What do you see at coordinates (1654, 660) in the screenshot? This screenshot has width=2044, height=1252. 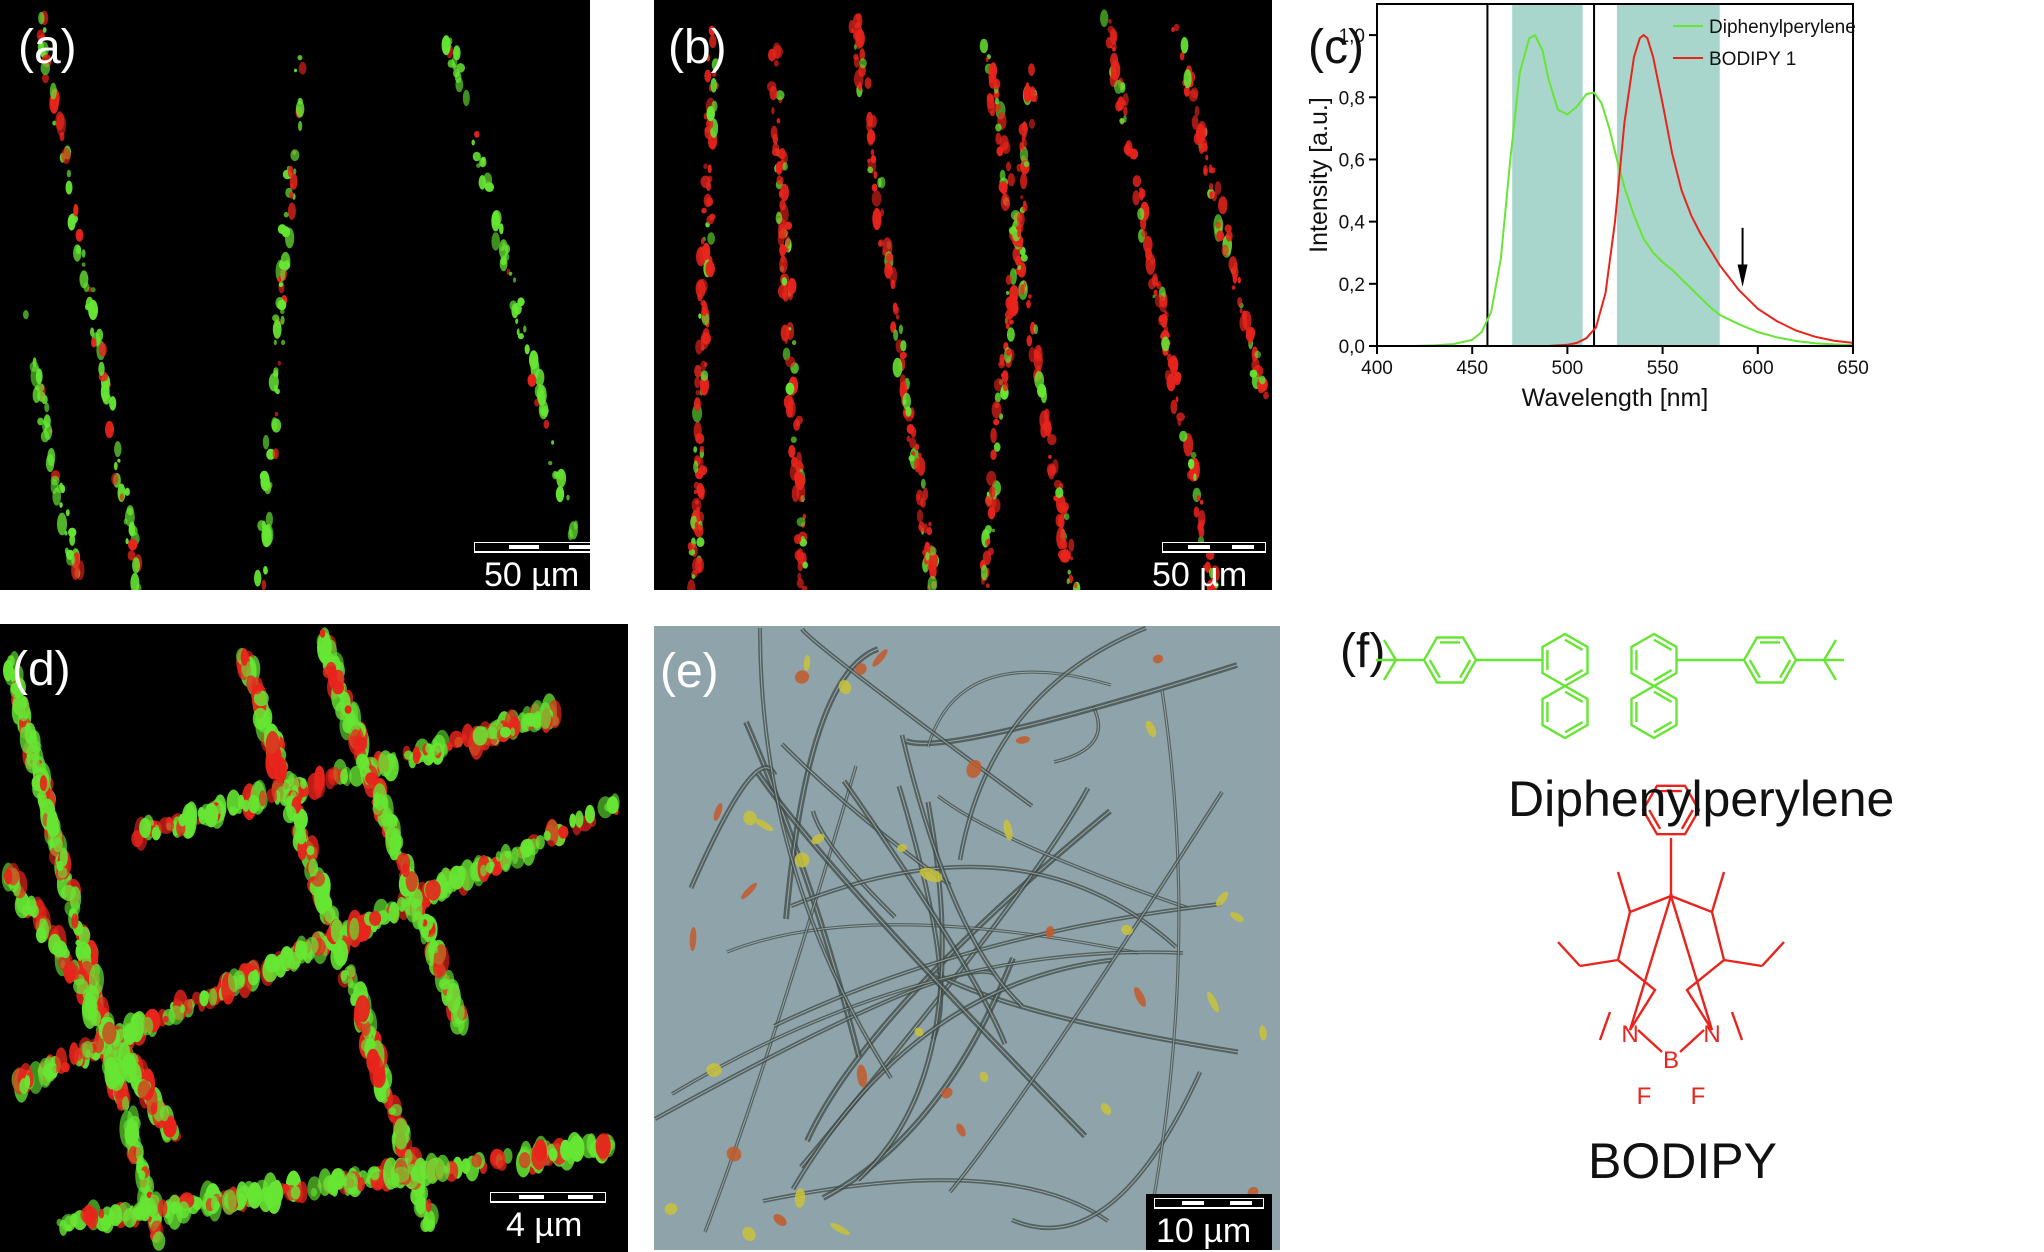 I see `ring` at bounding box center [1654, 660].